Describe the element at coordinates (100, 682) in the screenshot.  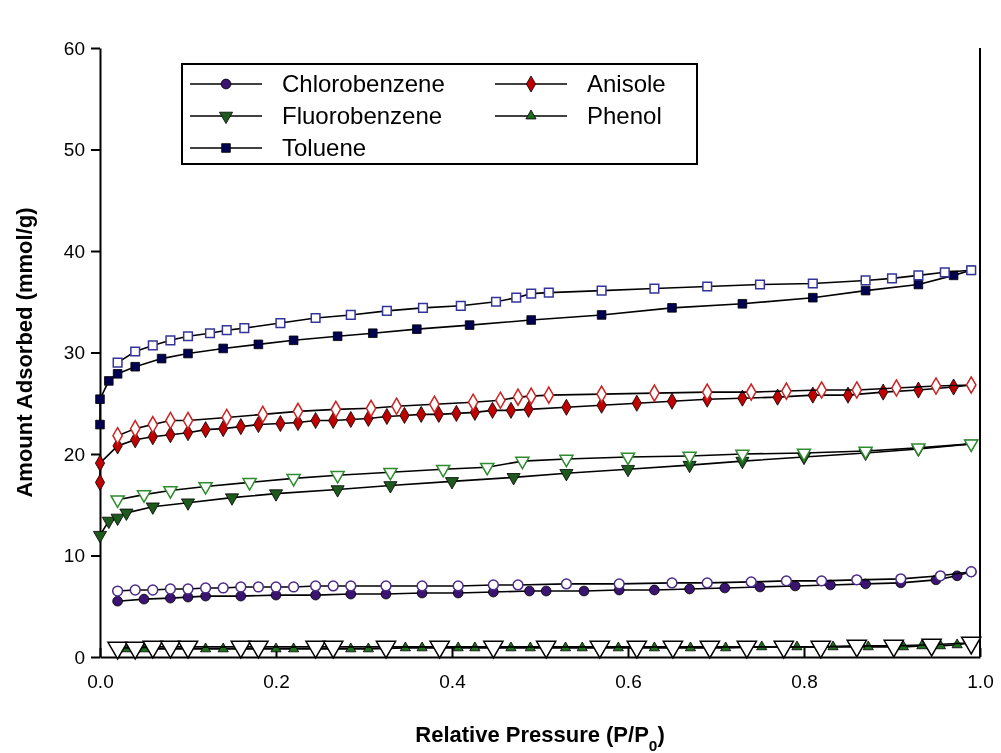
I see `x-tick-label: 0.0` at that location.